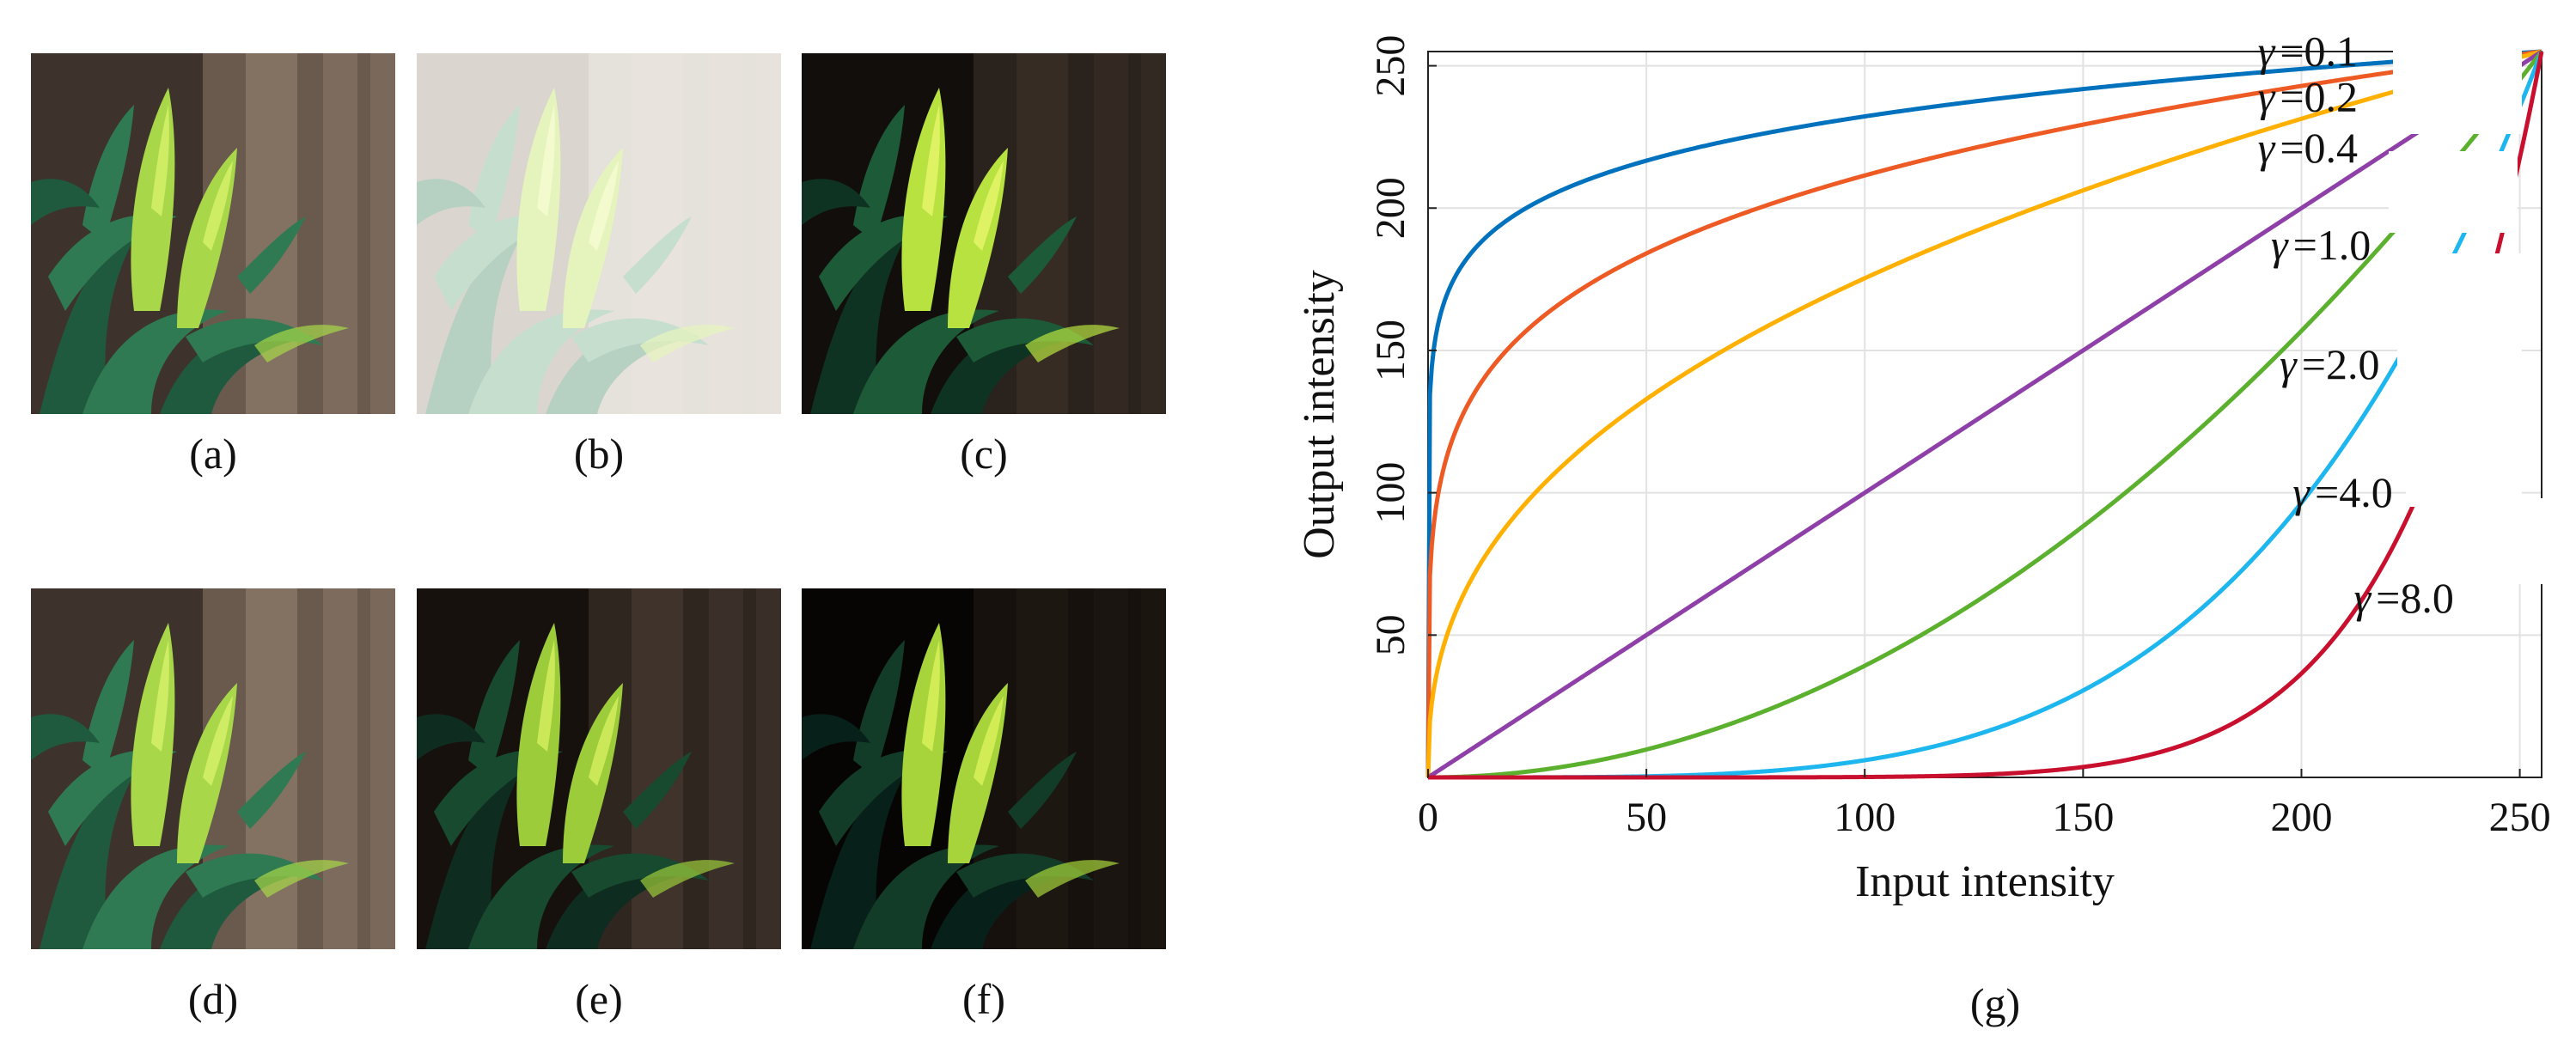 Image resolution: width=2576 pixels, height=1054 pixels. What do you see at coordinates (2321, 245) in the screenshot?
I see `series-label: γ =1.0` at bounding box center [2321, 245].